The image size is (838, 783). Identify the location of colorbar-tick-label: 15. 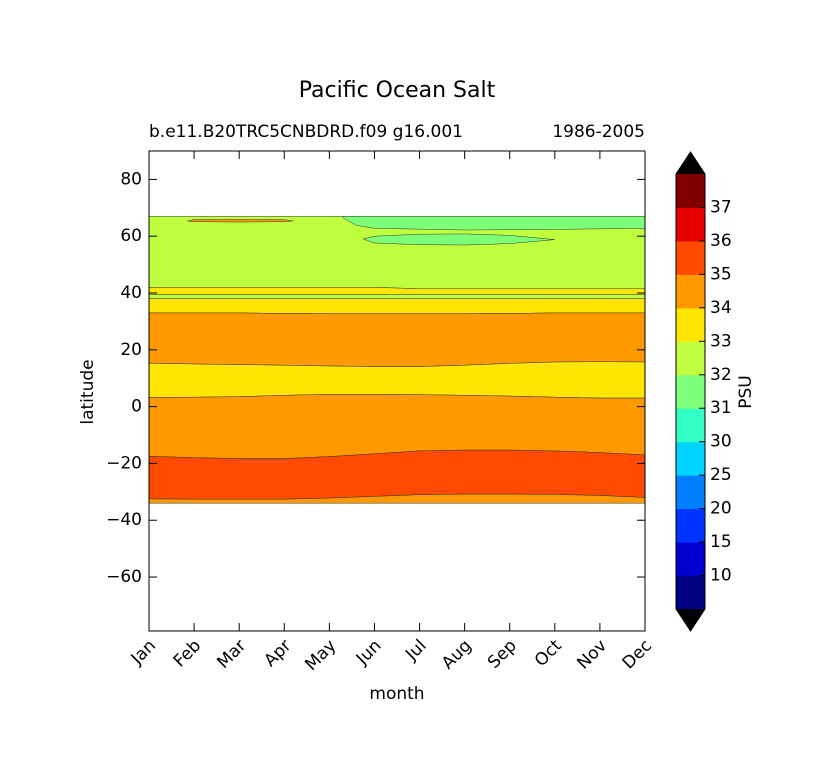
(721, 542).